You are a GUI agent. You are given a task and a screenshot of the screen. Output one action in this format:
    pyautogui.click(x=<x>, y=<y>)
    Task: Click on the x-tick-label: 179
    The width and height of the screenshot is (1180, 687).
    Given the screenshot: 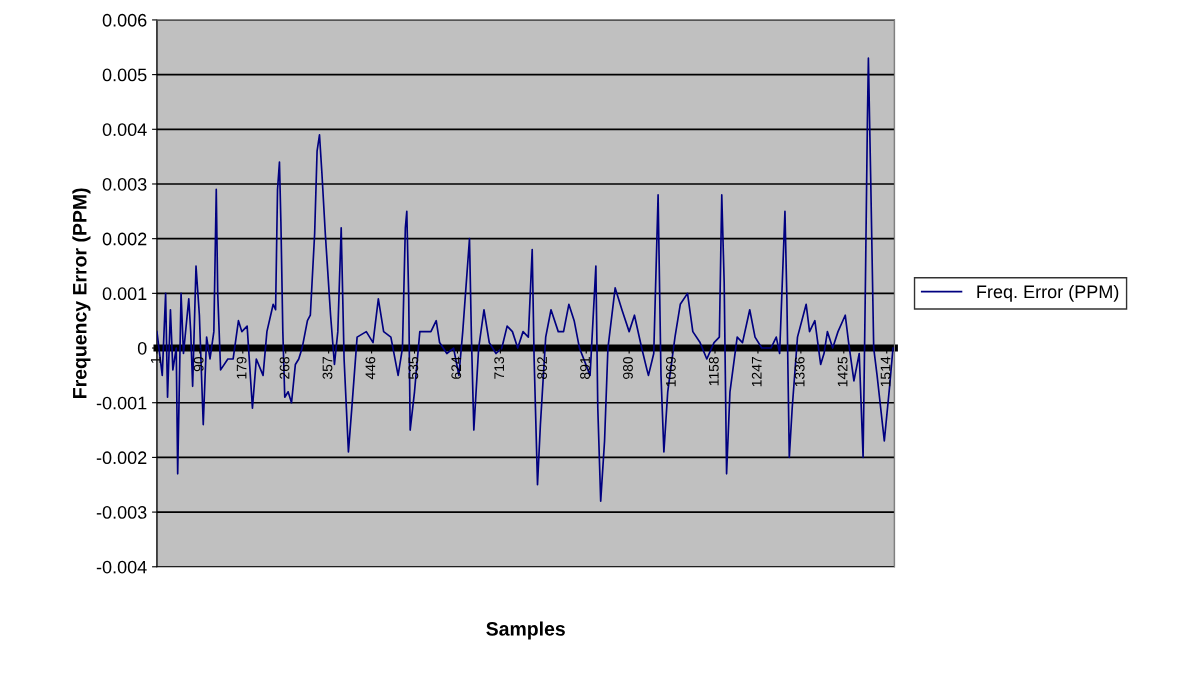 What is the action you would take?
    pyautogui.click(x=241, y=368)
    